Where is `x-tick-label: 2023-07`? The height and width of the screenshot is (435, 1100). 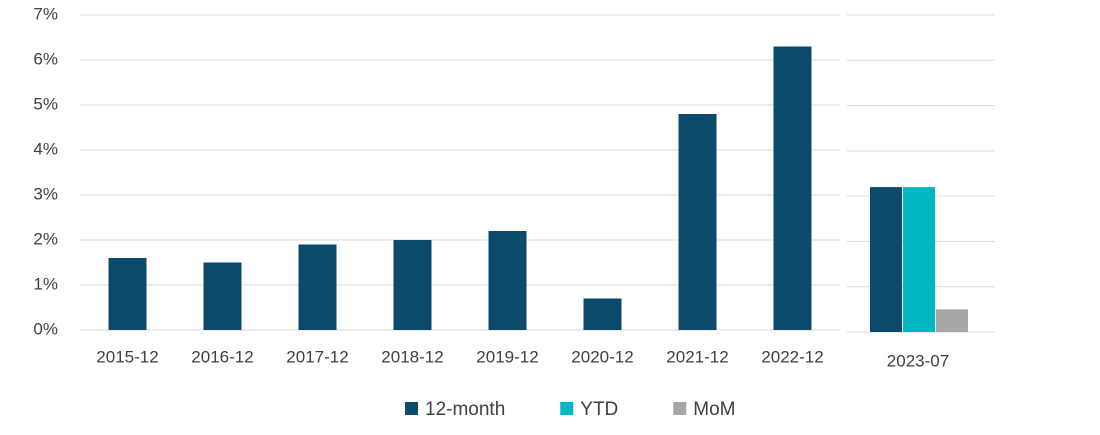 x-tick-label: 2023-07 is located at coordinates (918, 360).